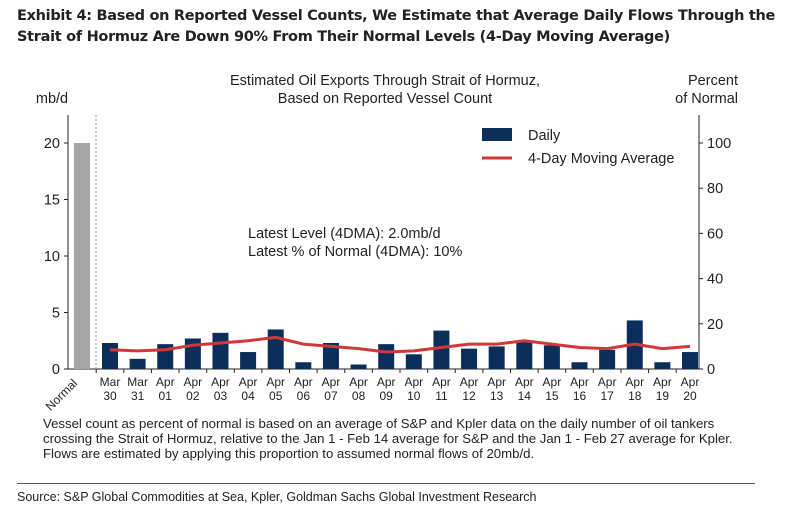  I want to click on x-tick-label-day: 10, so click(414, 396).